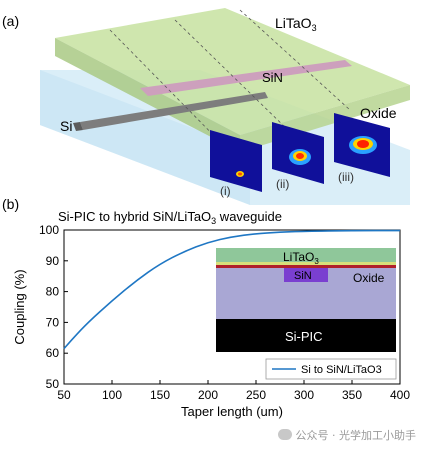  What do you see at coordinates (341, 370) in the screenshot?
I see `legend-label: Si to SiN/LiTaO3` at bounding box center [341, 370].